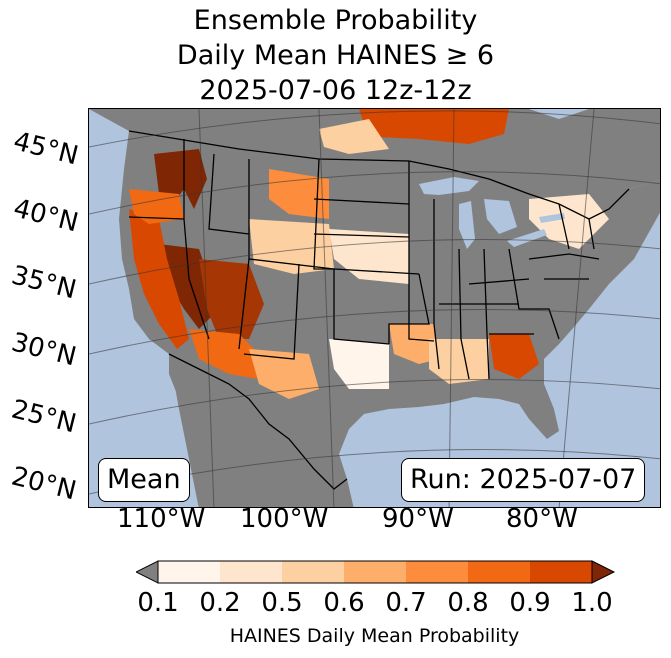  I want to click on title-line-1: Ensemble Probability, so click(335, 20).